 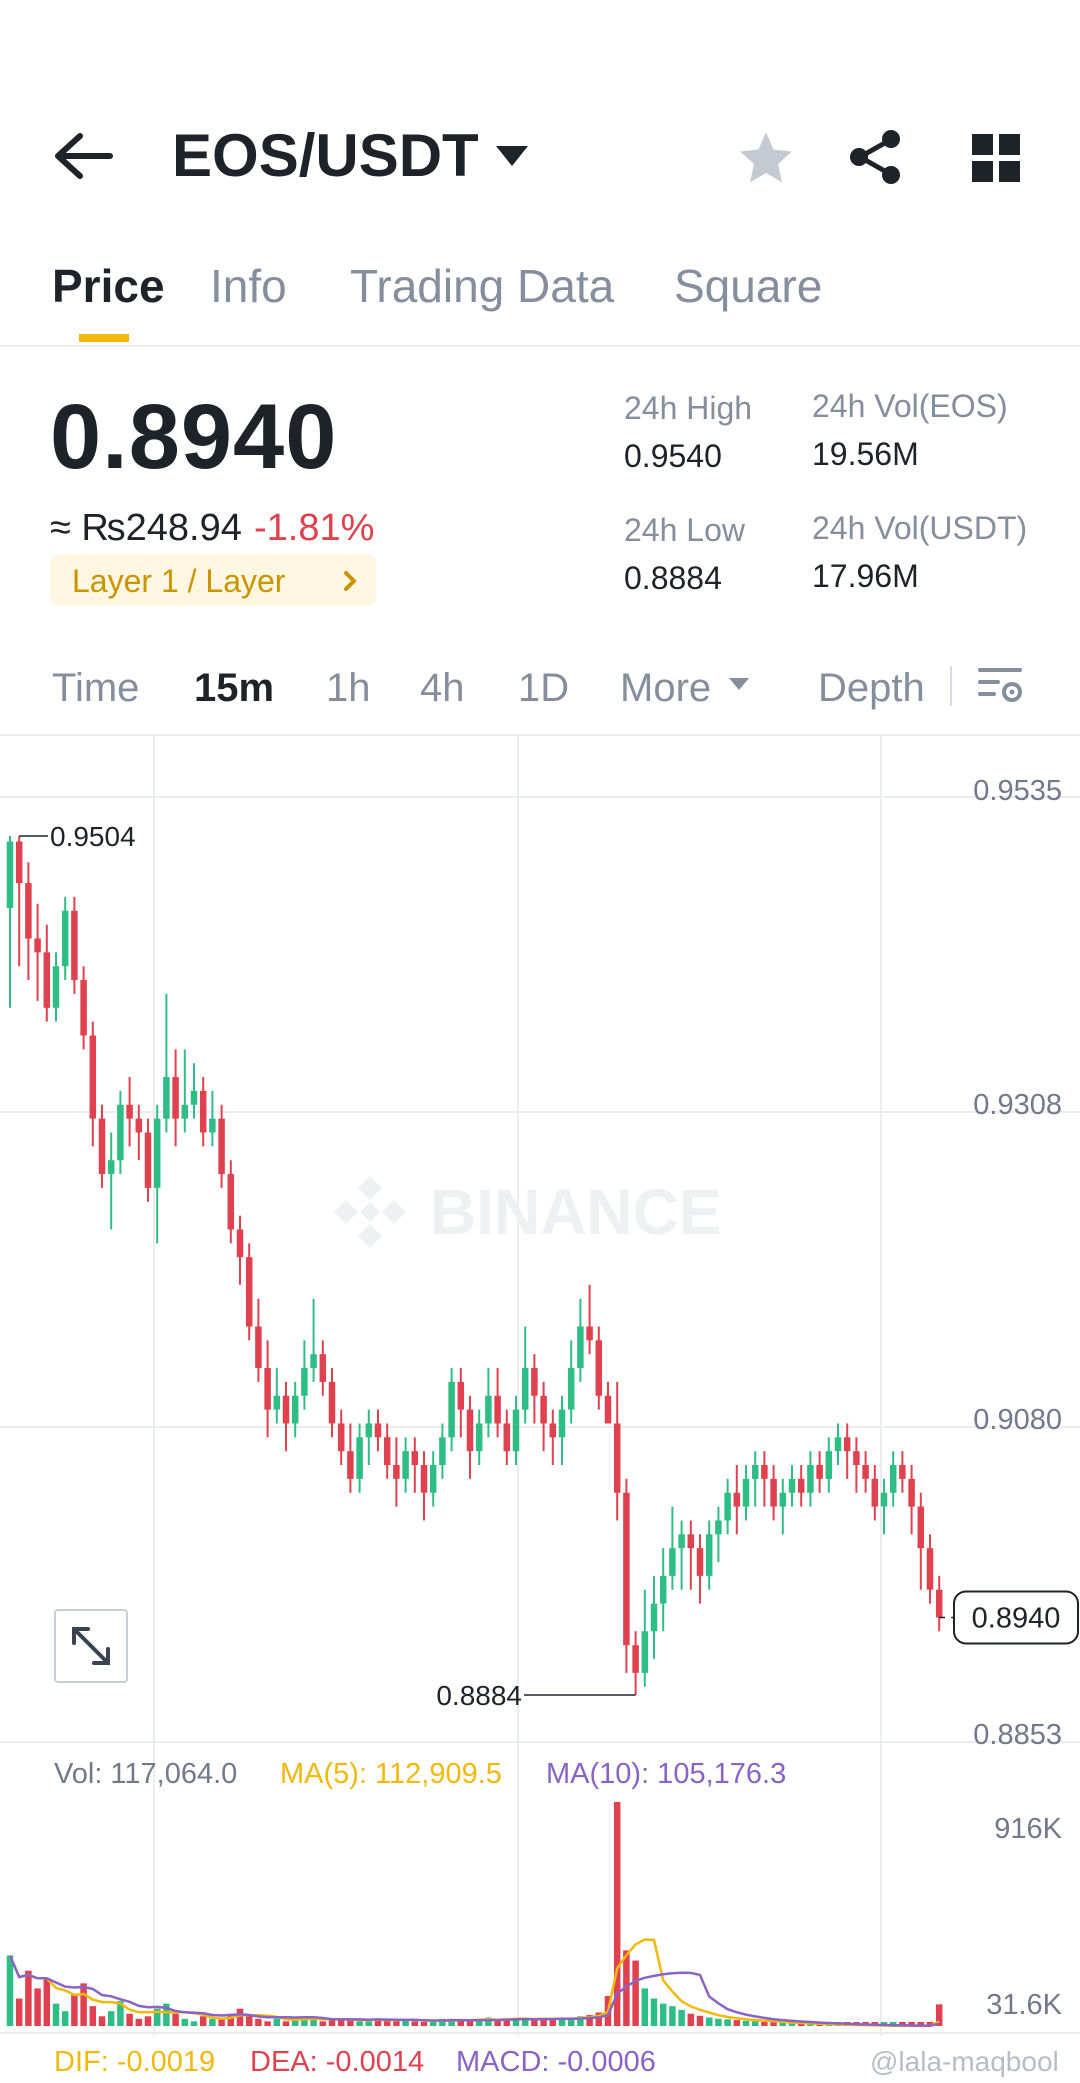 I want to click on grid-icon, so click(x=996, y=158).